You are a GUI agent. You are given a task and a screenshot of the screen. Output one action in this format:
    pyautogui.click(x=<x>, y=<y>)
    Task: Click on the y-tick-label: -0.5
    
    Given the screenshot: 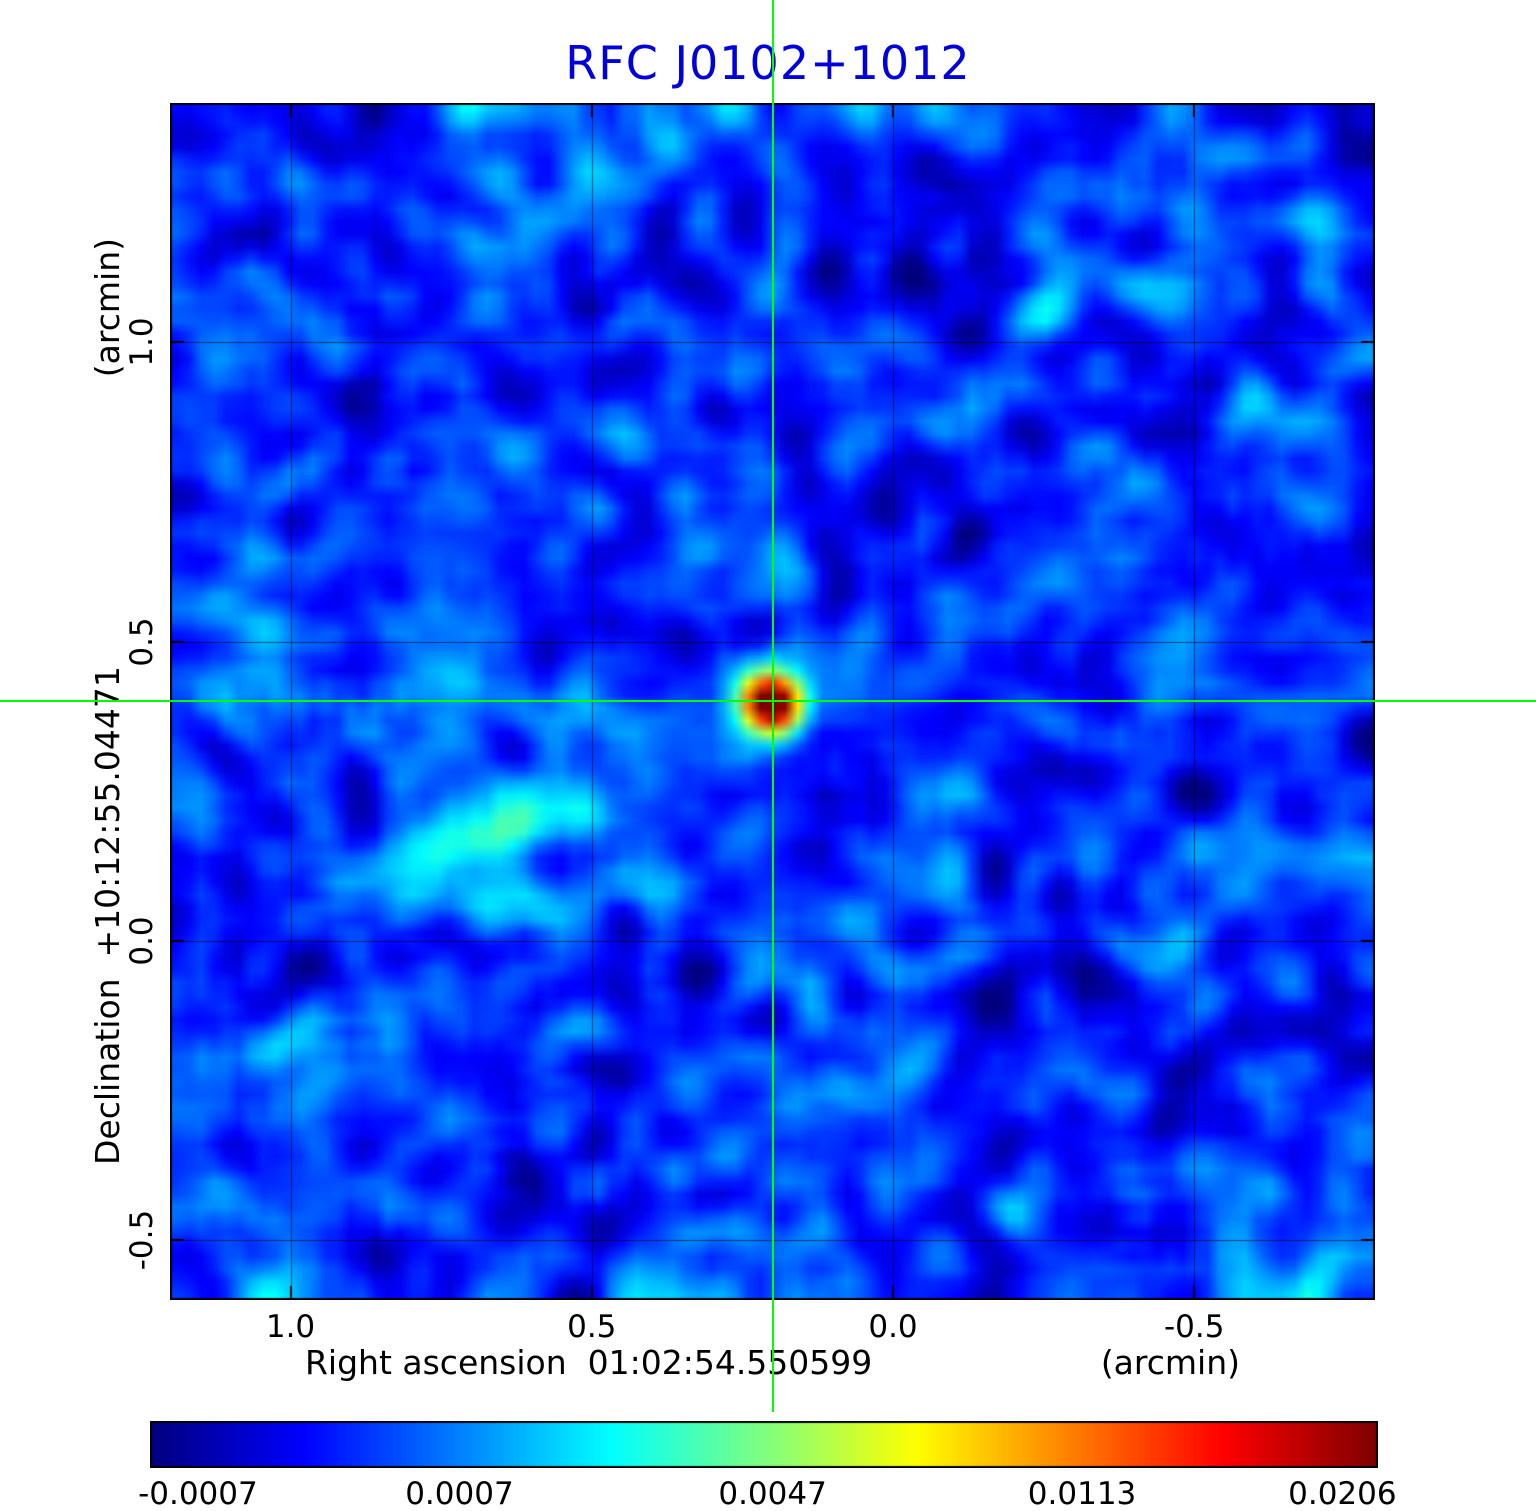 What is the action you would take?
    pyautogui.click(x=142, y=1240)
    